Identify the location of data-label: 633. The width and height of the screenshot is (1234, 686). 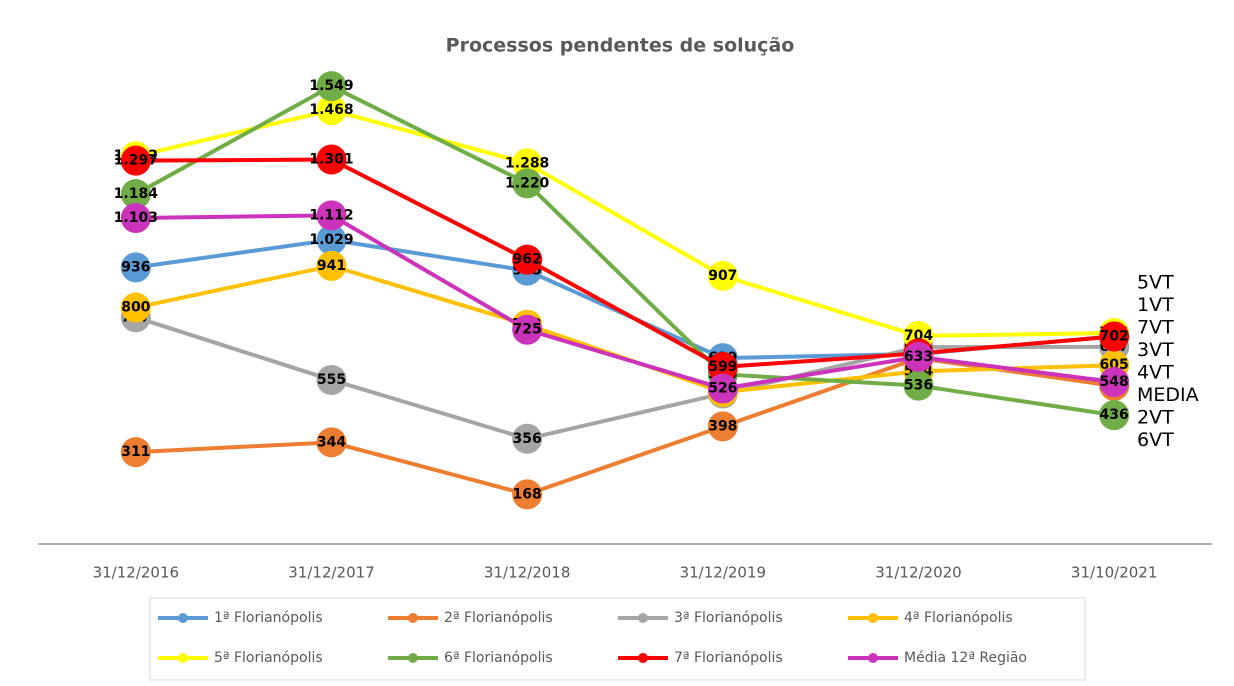
(918, 357).